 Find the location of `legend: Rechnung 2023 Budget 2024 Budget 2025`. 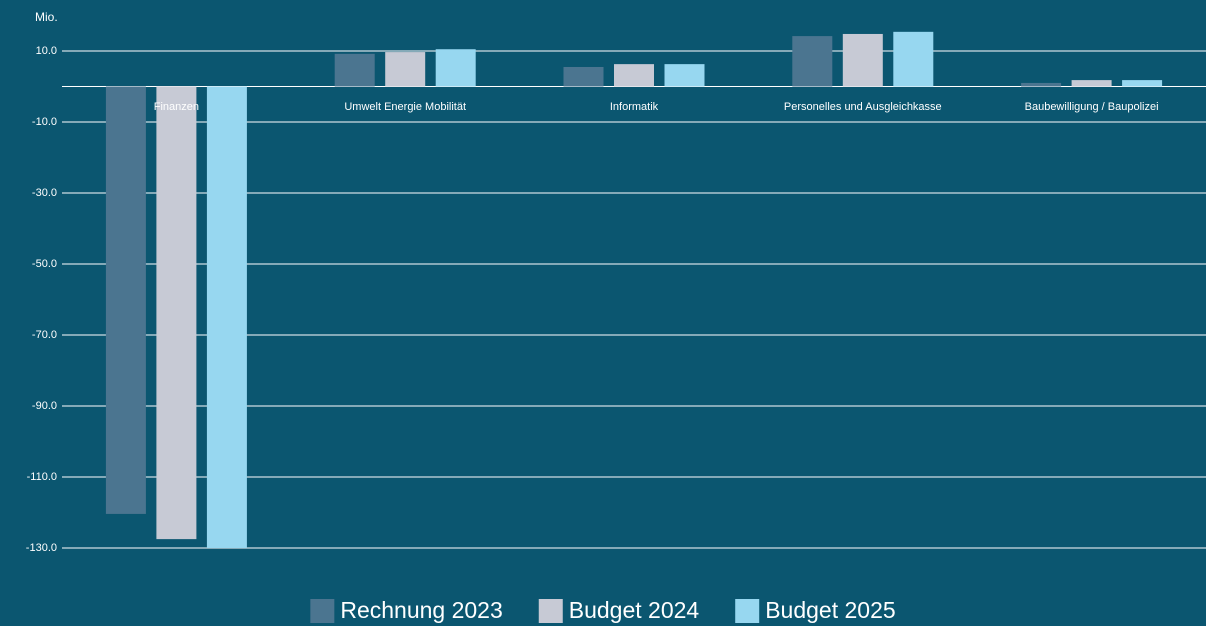

legend: Rechnung 2023 Budget 2024 Budget 2025 is located at coordinates (603, 610).